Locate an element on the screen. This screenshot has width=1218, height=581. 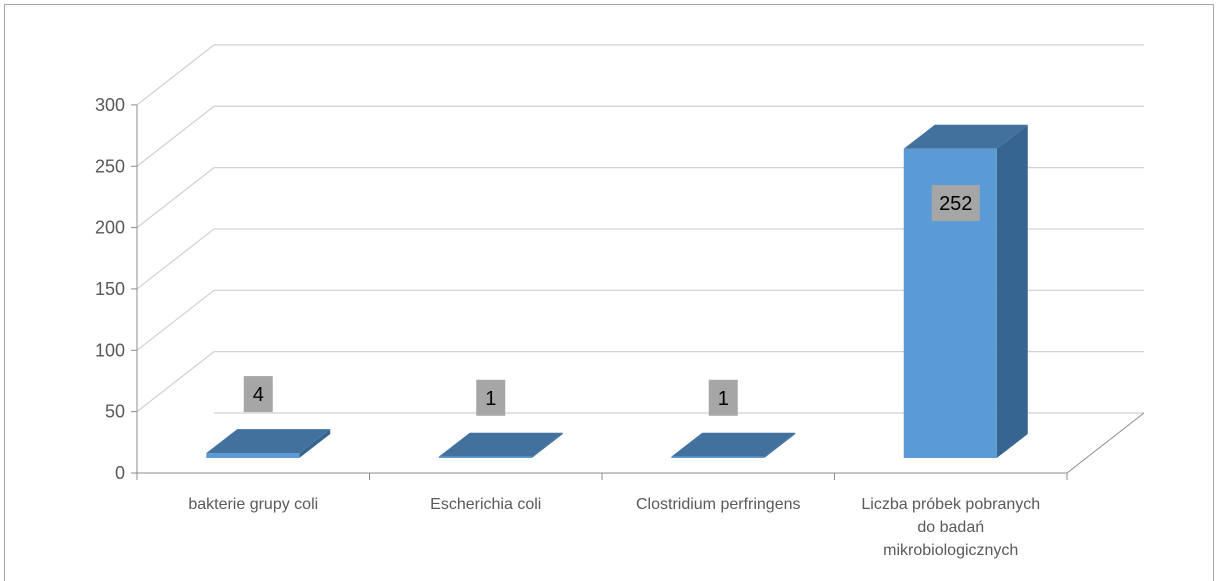
data-label: 252 is located at coordinates (955, 204).